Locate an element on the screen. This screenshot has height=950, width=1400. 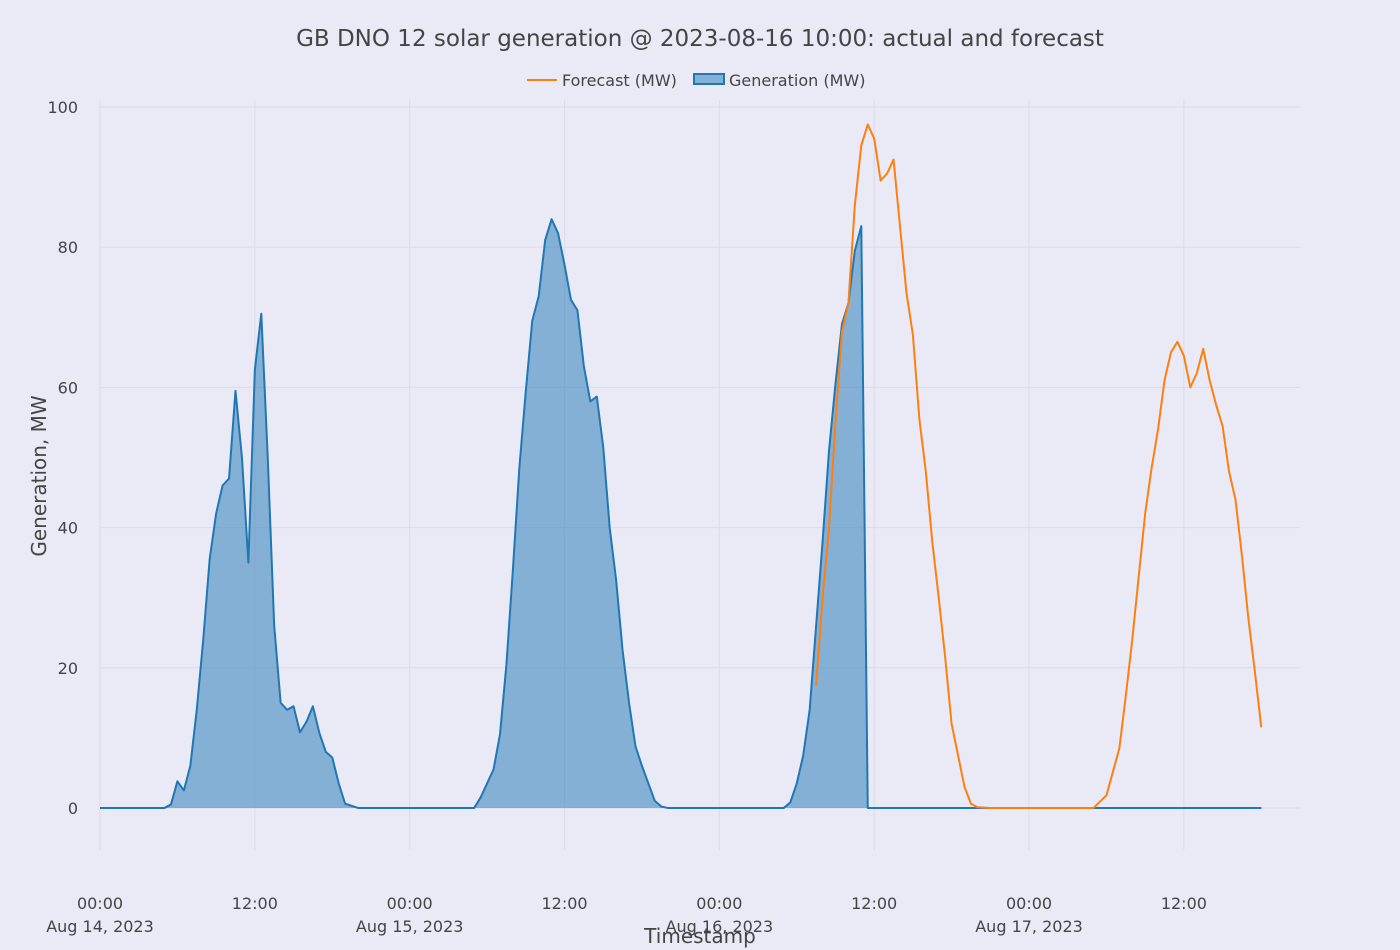
y-tick-label: 0 is located at coordinates (73, 808).